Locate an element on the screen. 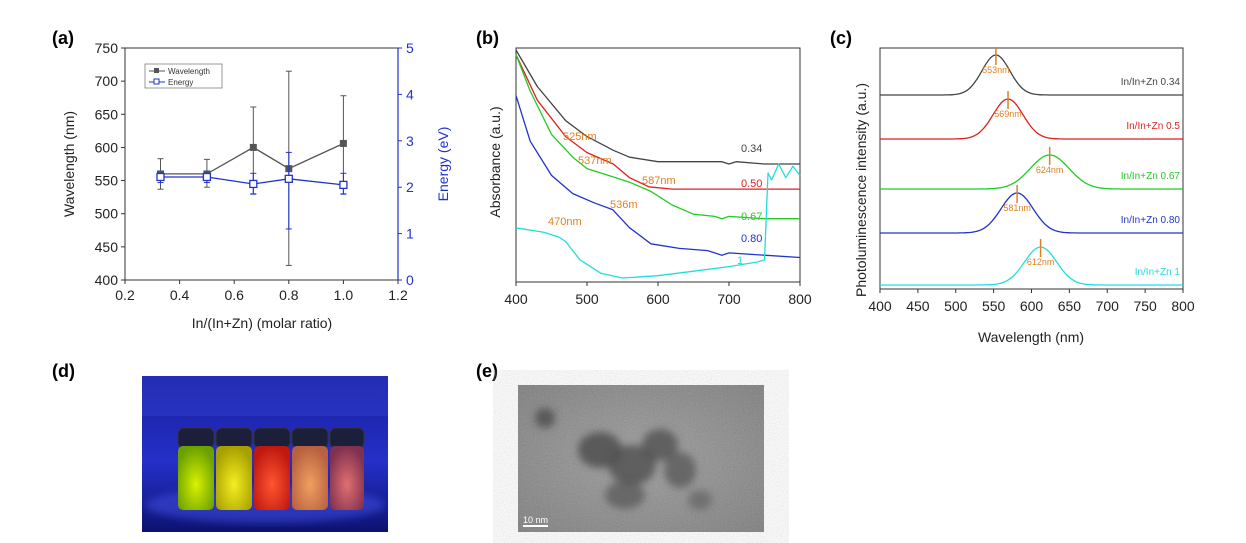 This screenshot has width=1246, height=543. panel-d-label: (d) is located at coordinates (63, 371).